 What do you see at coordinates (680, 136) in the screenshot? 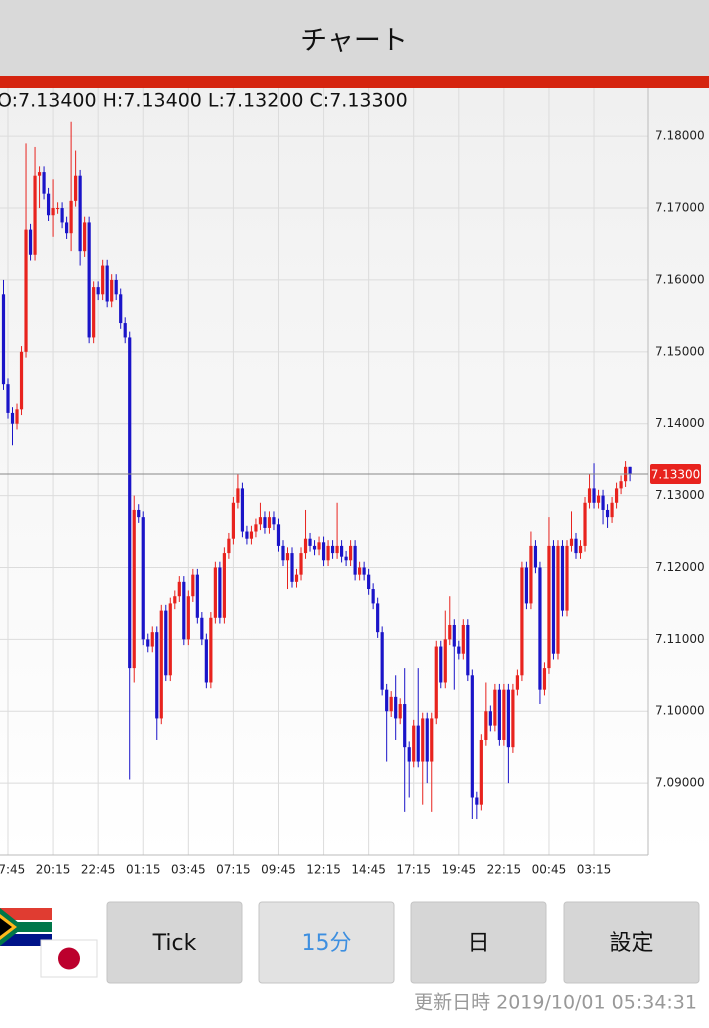
I see `y-tick-label: 7.18000` at bounding box center [680, 136].